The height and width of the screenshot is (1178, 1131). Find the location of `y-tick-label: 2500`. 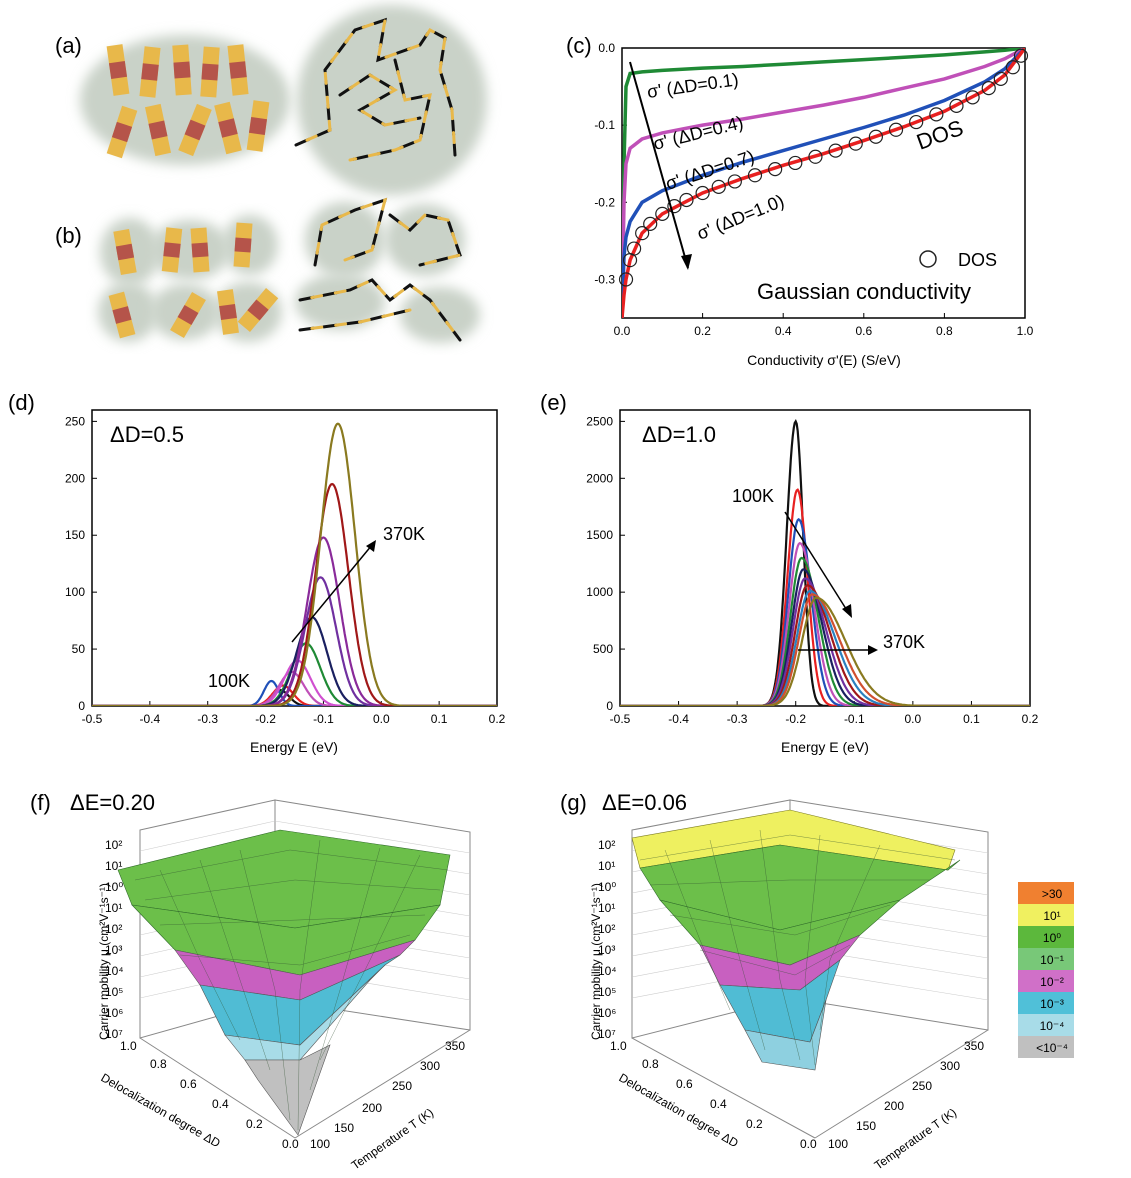

y-tick-label: 2500 is located at coordinates (599, 421).